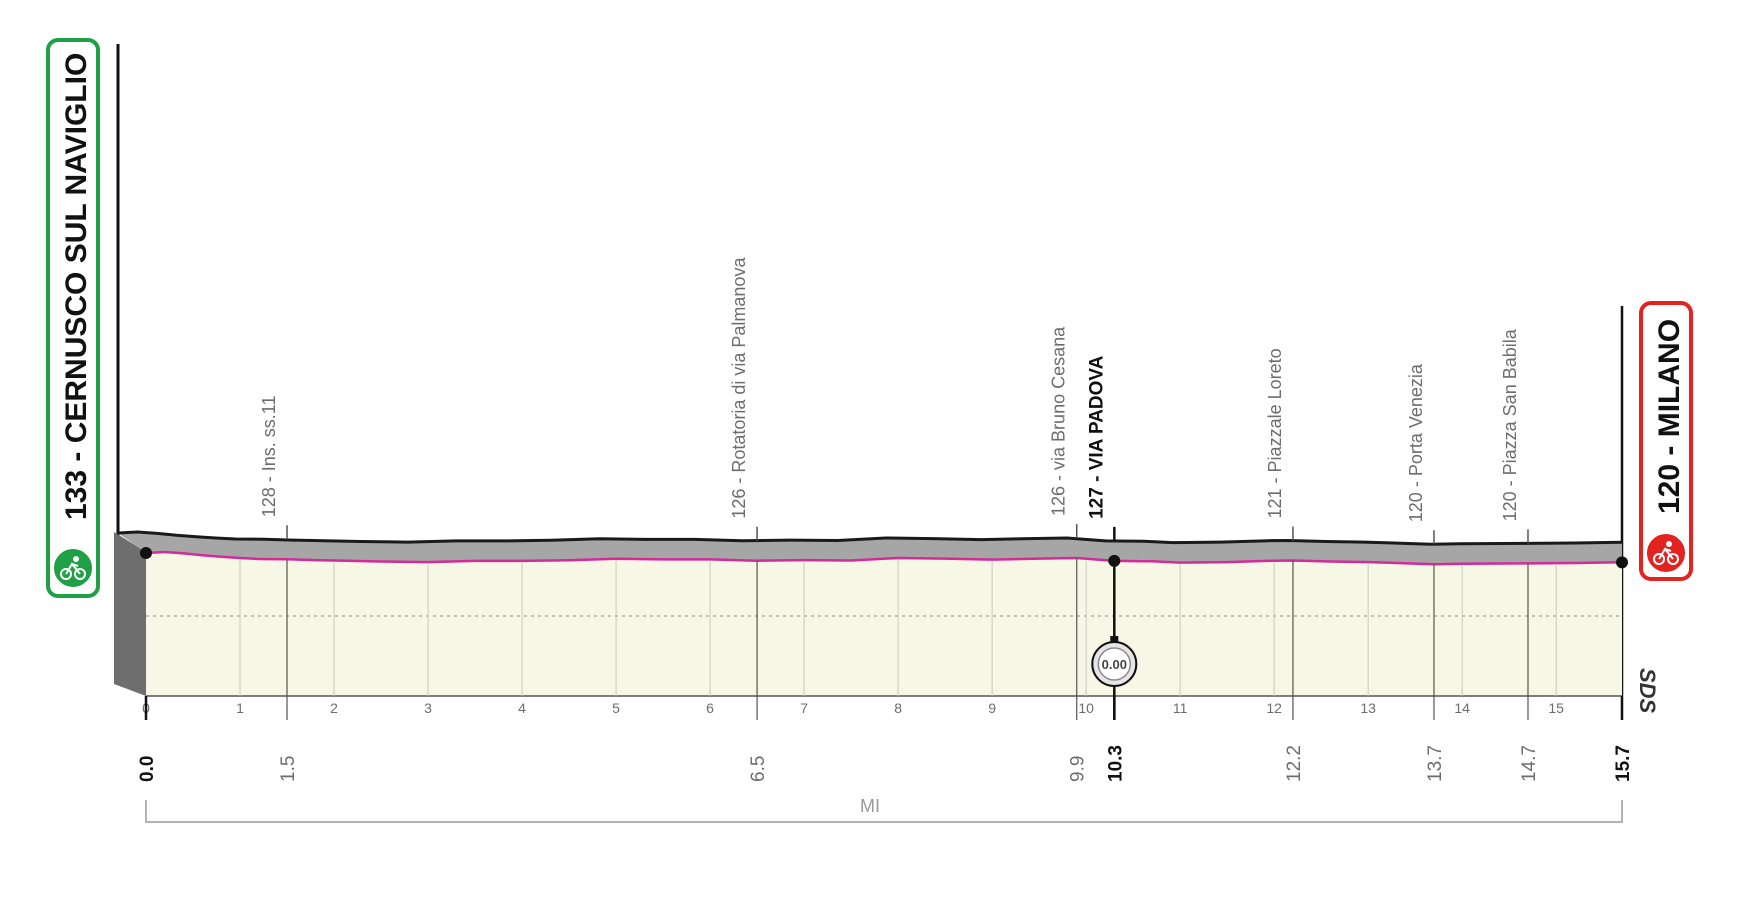 The width and height of the screenshot is (1752, 898). What do you see at coordinates (1647, 691) in the screenshot?
I see `sds-logo: SDS` at bounding box center [1647, 691].